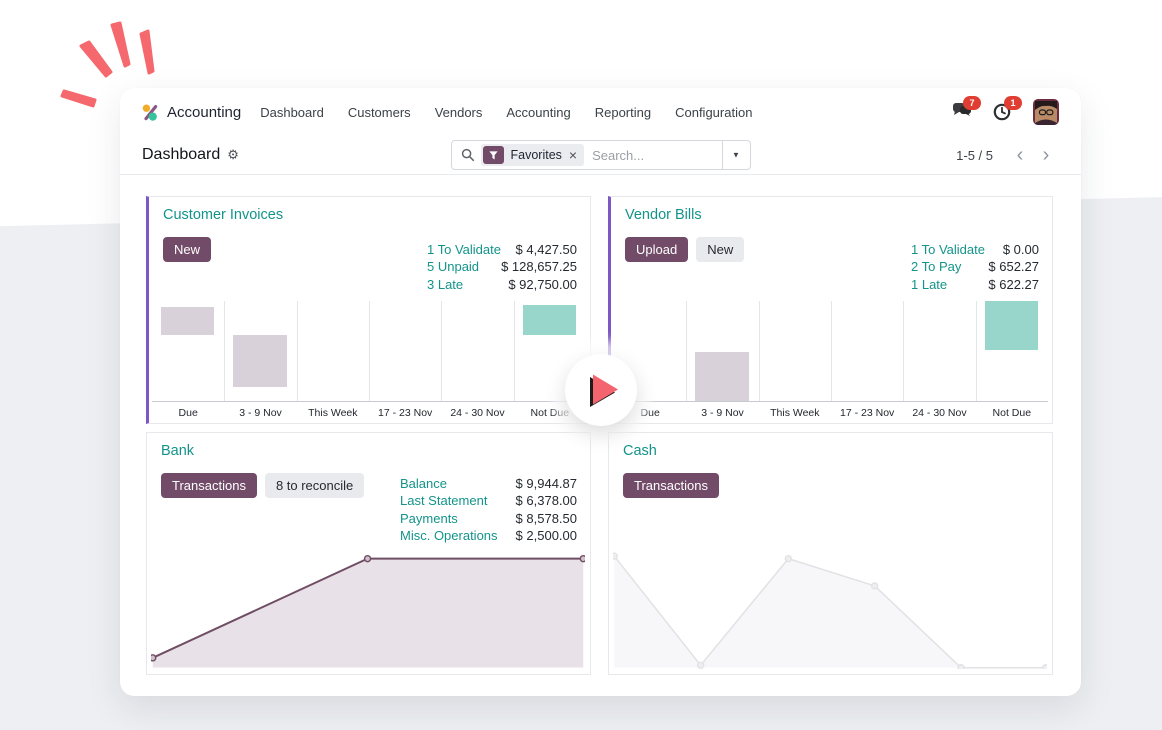 Image resolution: width=1162 pixels, height=730 pixels. I want to click on search-icon, so click(468, 155).